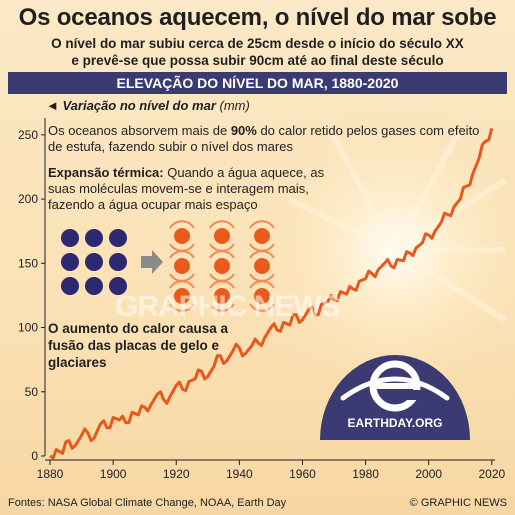 The image size is (515, 515). I want to click on x-tick-label: 2000, so click(428, 474).